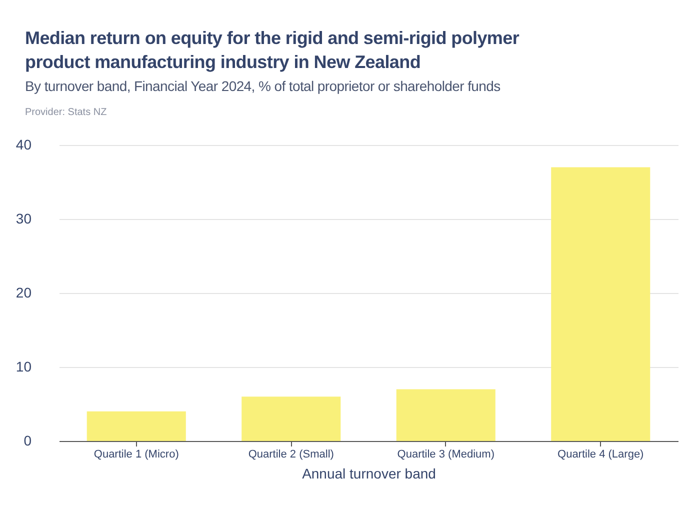  Describe the element at coordinates (445, 454) in the screenshot. I see `x-tick-label: Quartile 3 (Medium)` at that location.